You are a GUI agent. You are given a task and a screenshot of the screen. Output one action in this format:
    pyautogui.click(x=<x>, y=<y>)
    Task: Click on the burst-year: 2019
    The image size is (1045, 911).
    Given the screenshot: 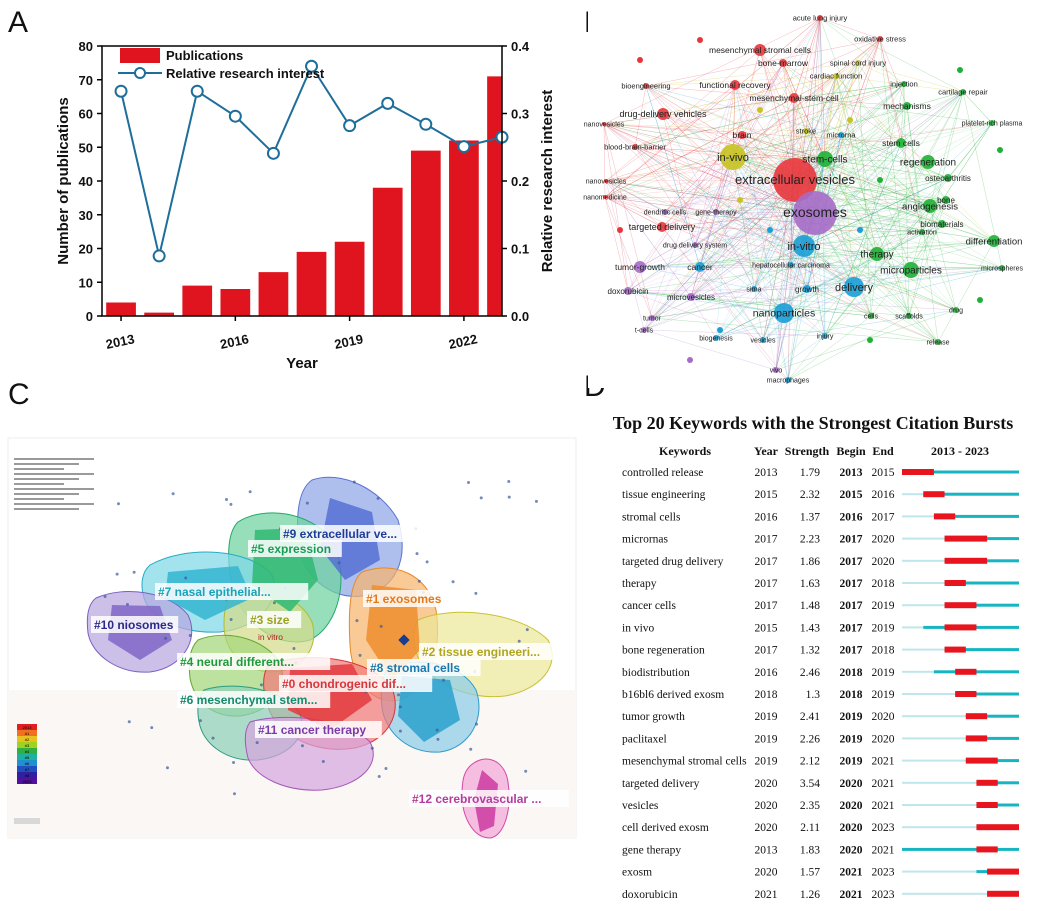 What is the action you would take?
    pyautogui.click(x=766, y=717)
    